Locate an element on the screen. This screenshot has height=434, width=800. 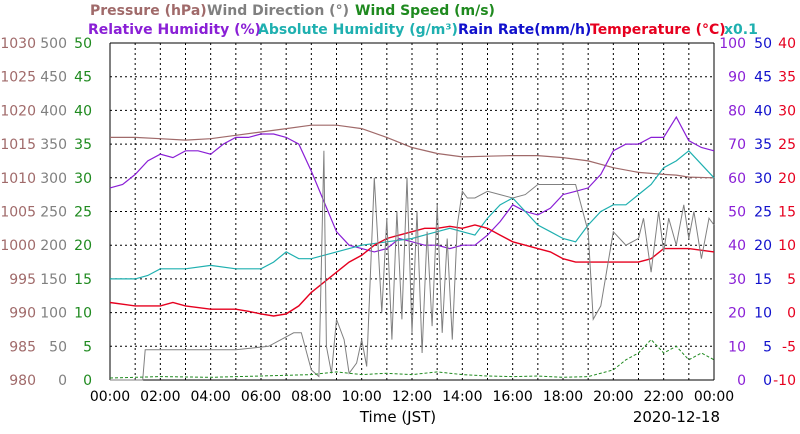
y-tick-label: 90 is located at coordinates (737, 78).